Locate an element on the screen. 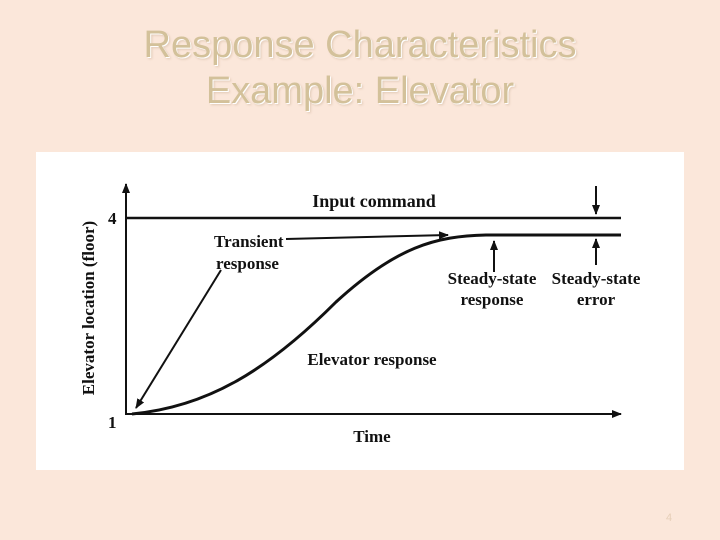  page-number: 4 is located at coordinates (669, 518).